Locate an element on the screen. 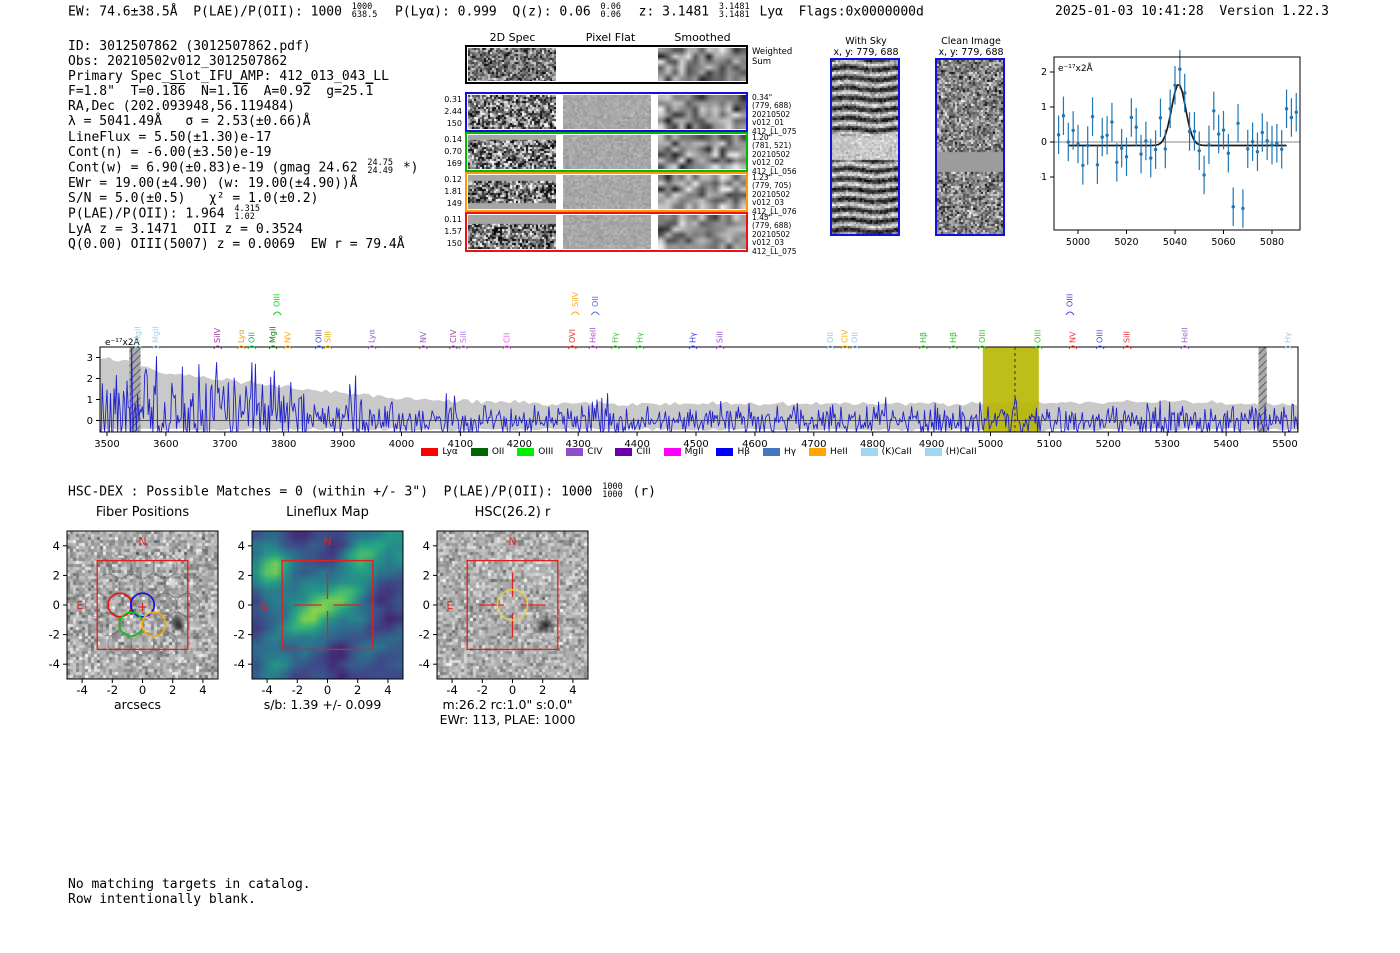 The image size is (1400, 953). fraction-lower: 1000 is located at coordinates (612, 495).